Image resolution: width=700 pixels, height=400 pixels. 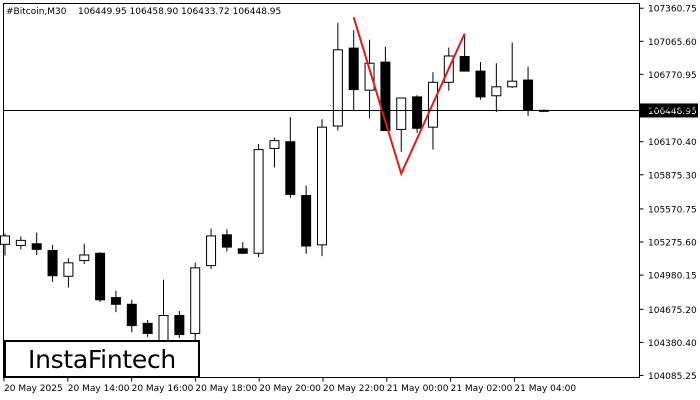 What do you see at coordinates (672, 311) in the screenshot?
I see `y-tick-label: 104675.20` at bounding box center [672, 311].